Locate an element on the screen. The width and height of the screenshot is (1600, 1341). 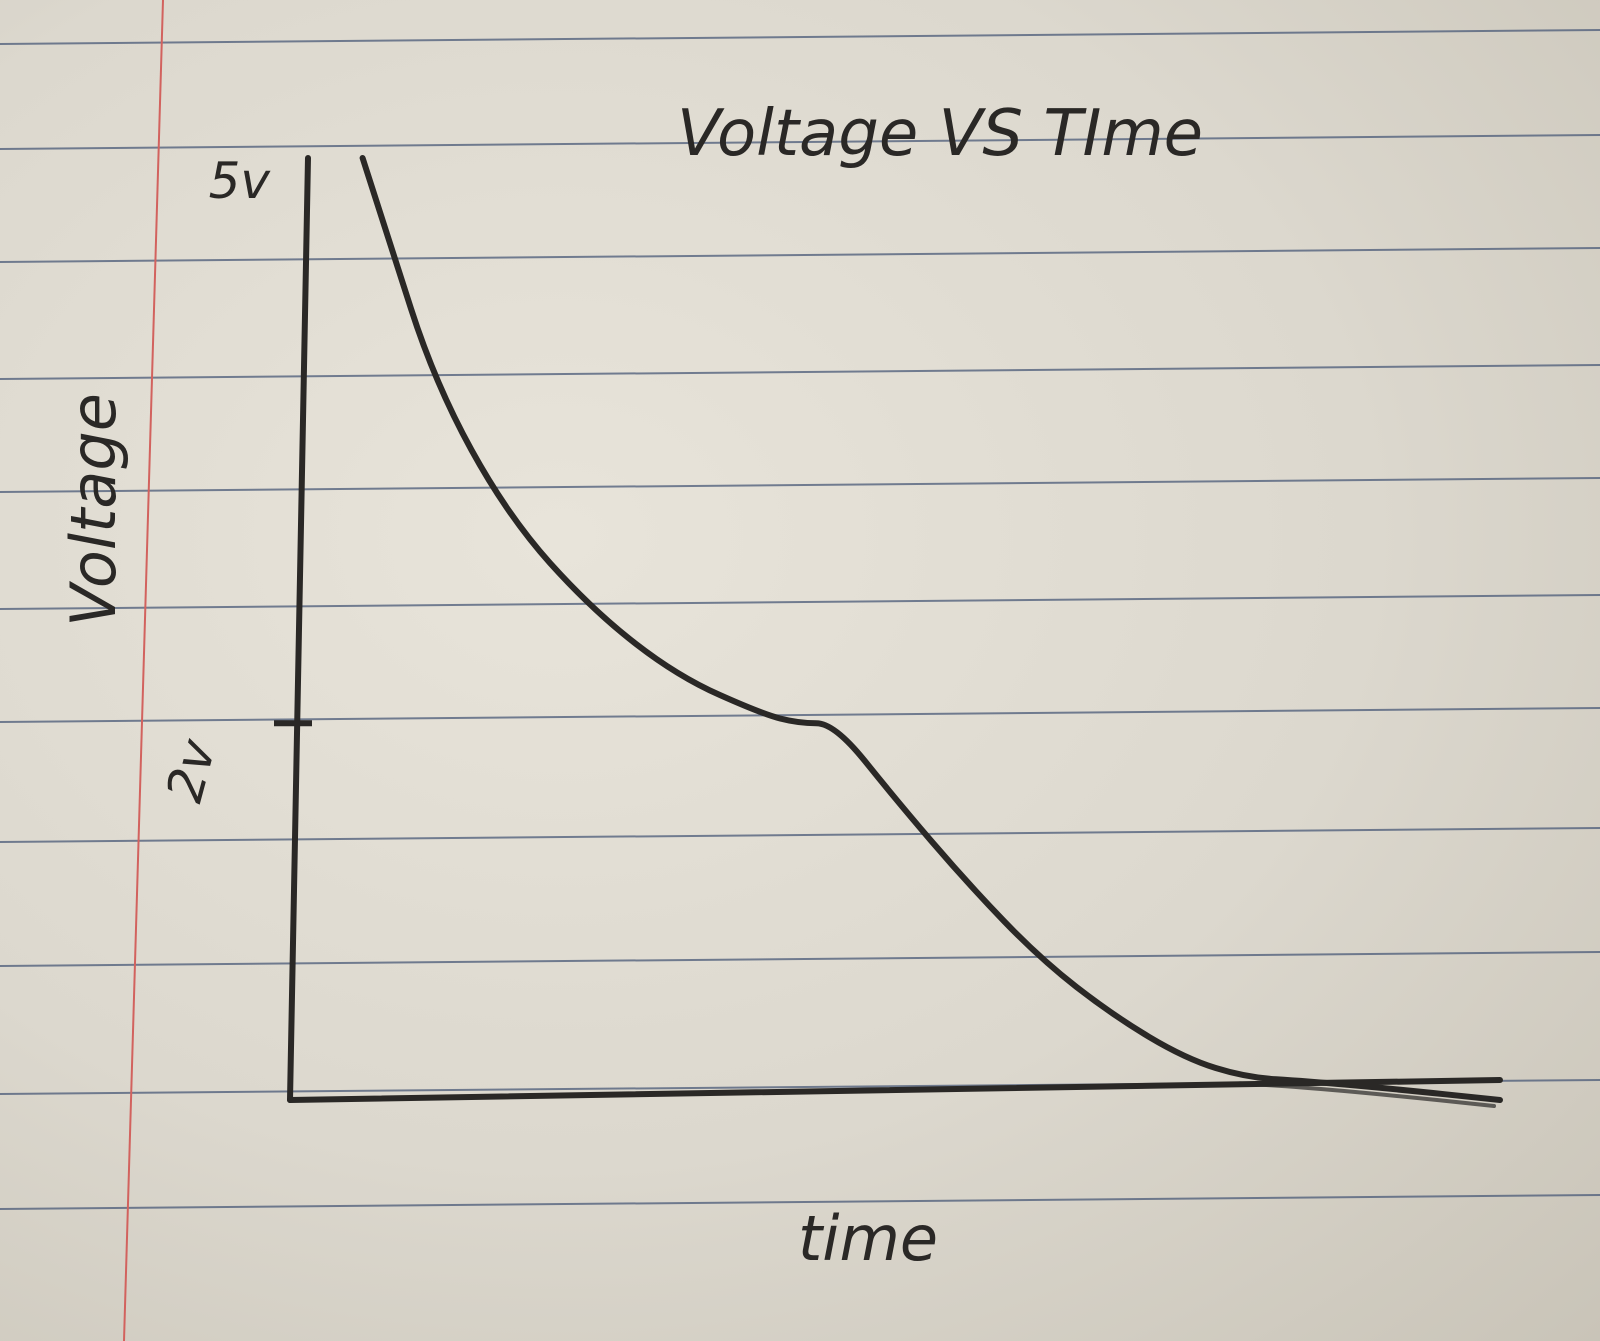
y-tick-label-mid: 2v is located at coordinates (191, 770).